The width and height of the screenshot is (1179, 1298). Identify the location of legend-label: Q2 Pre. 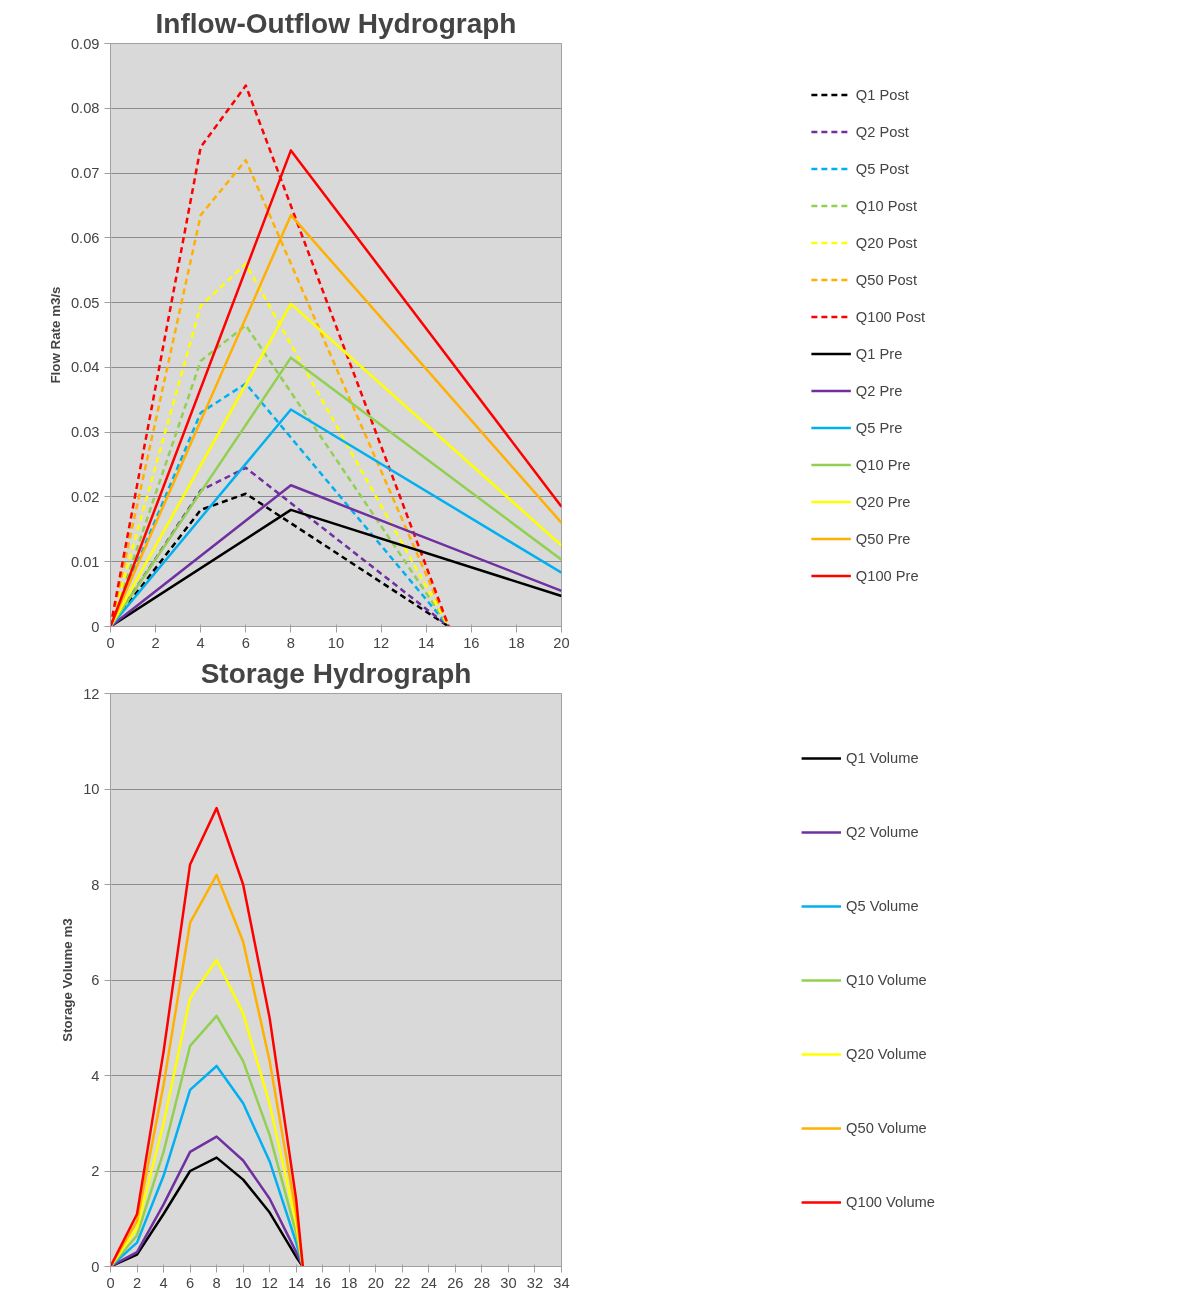
(879, 390).